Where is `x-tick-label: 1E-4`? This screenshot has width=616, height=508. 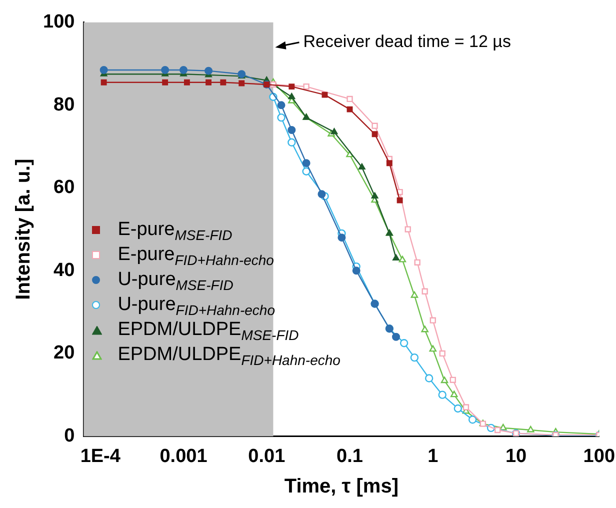 x-tick-label: 1E-4 is located at coordinates (100, 456).